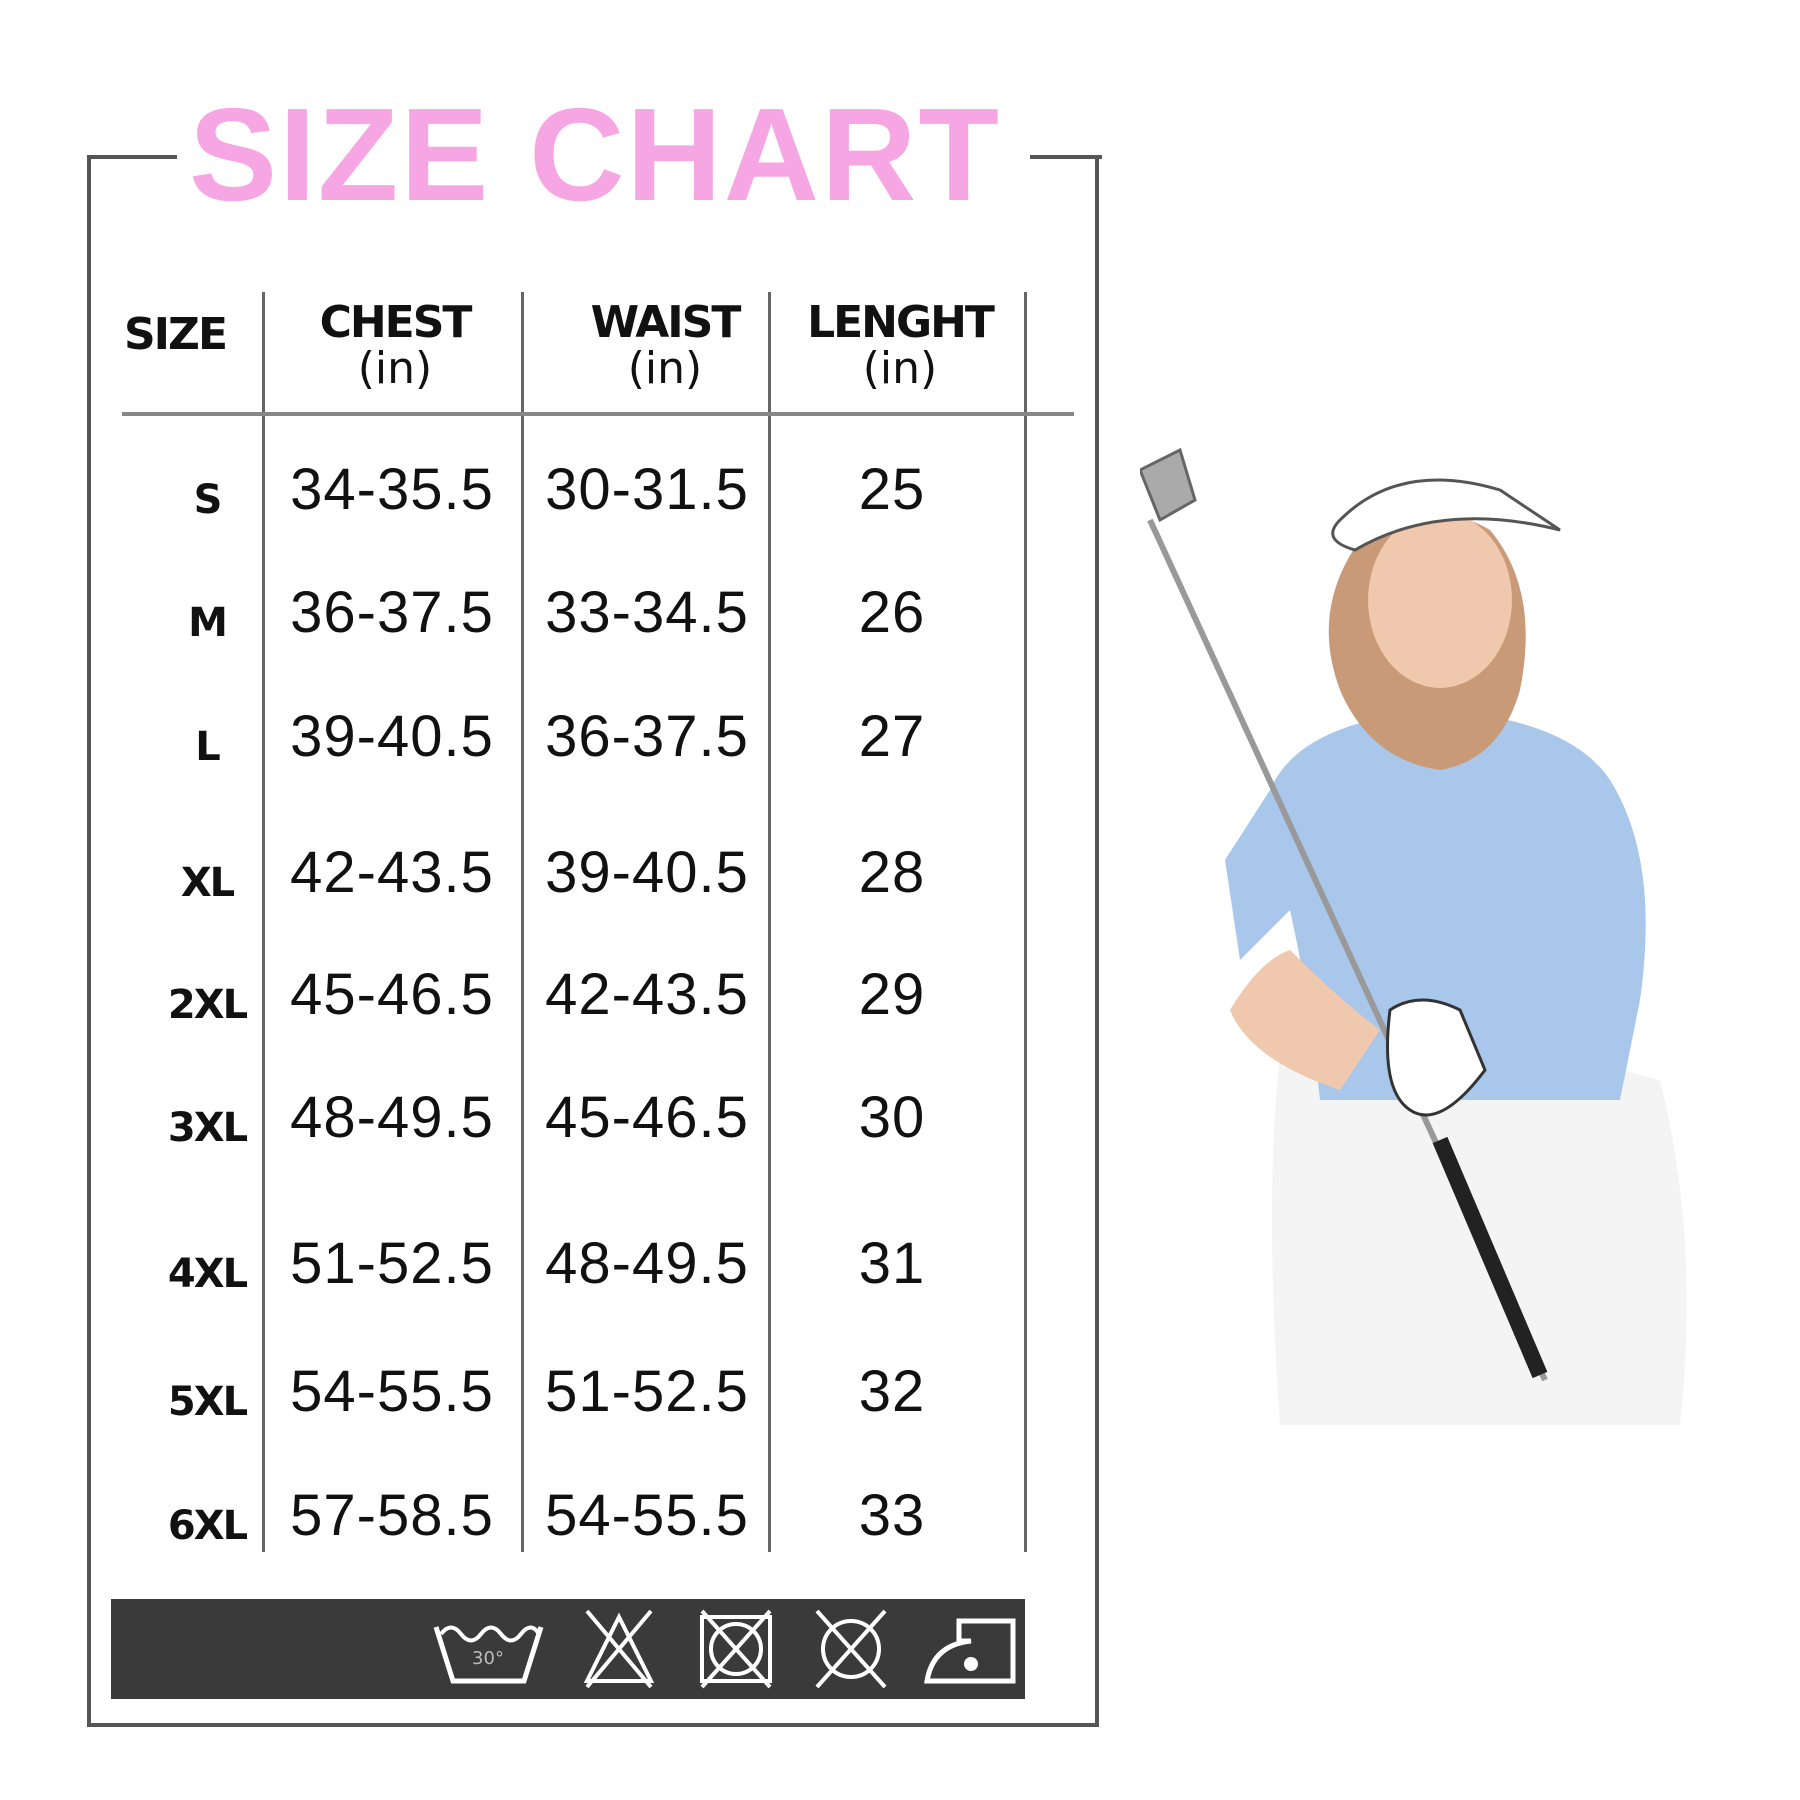 Image resolution: width=1800 pixels, height=1800 pixels. I want to click on wash-30-icon: 30°, so click(488, 1654).